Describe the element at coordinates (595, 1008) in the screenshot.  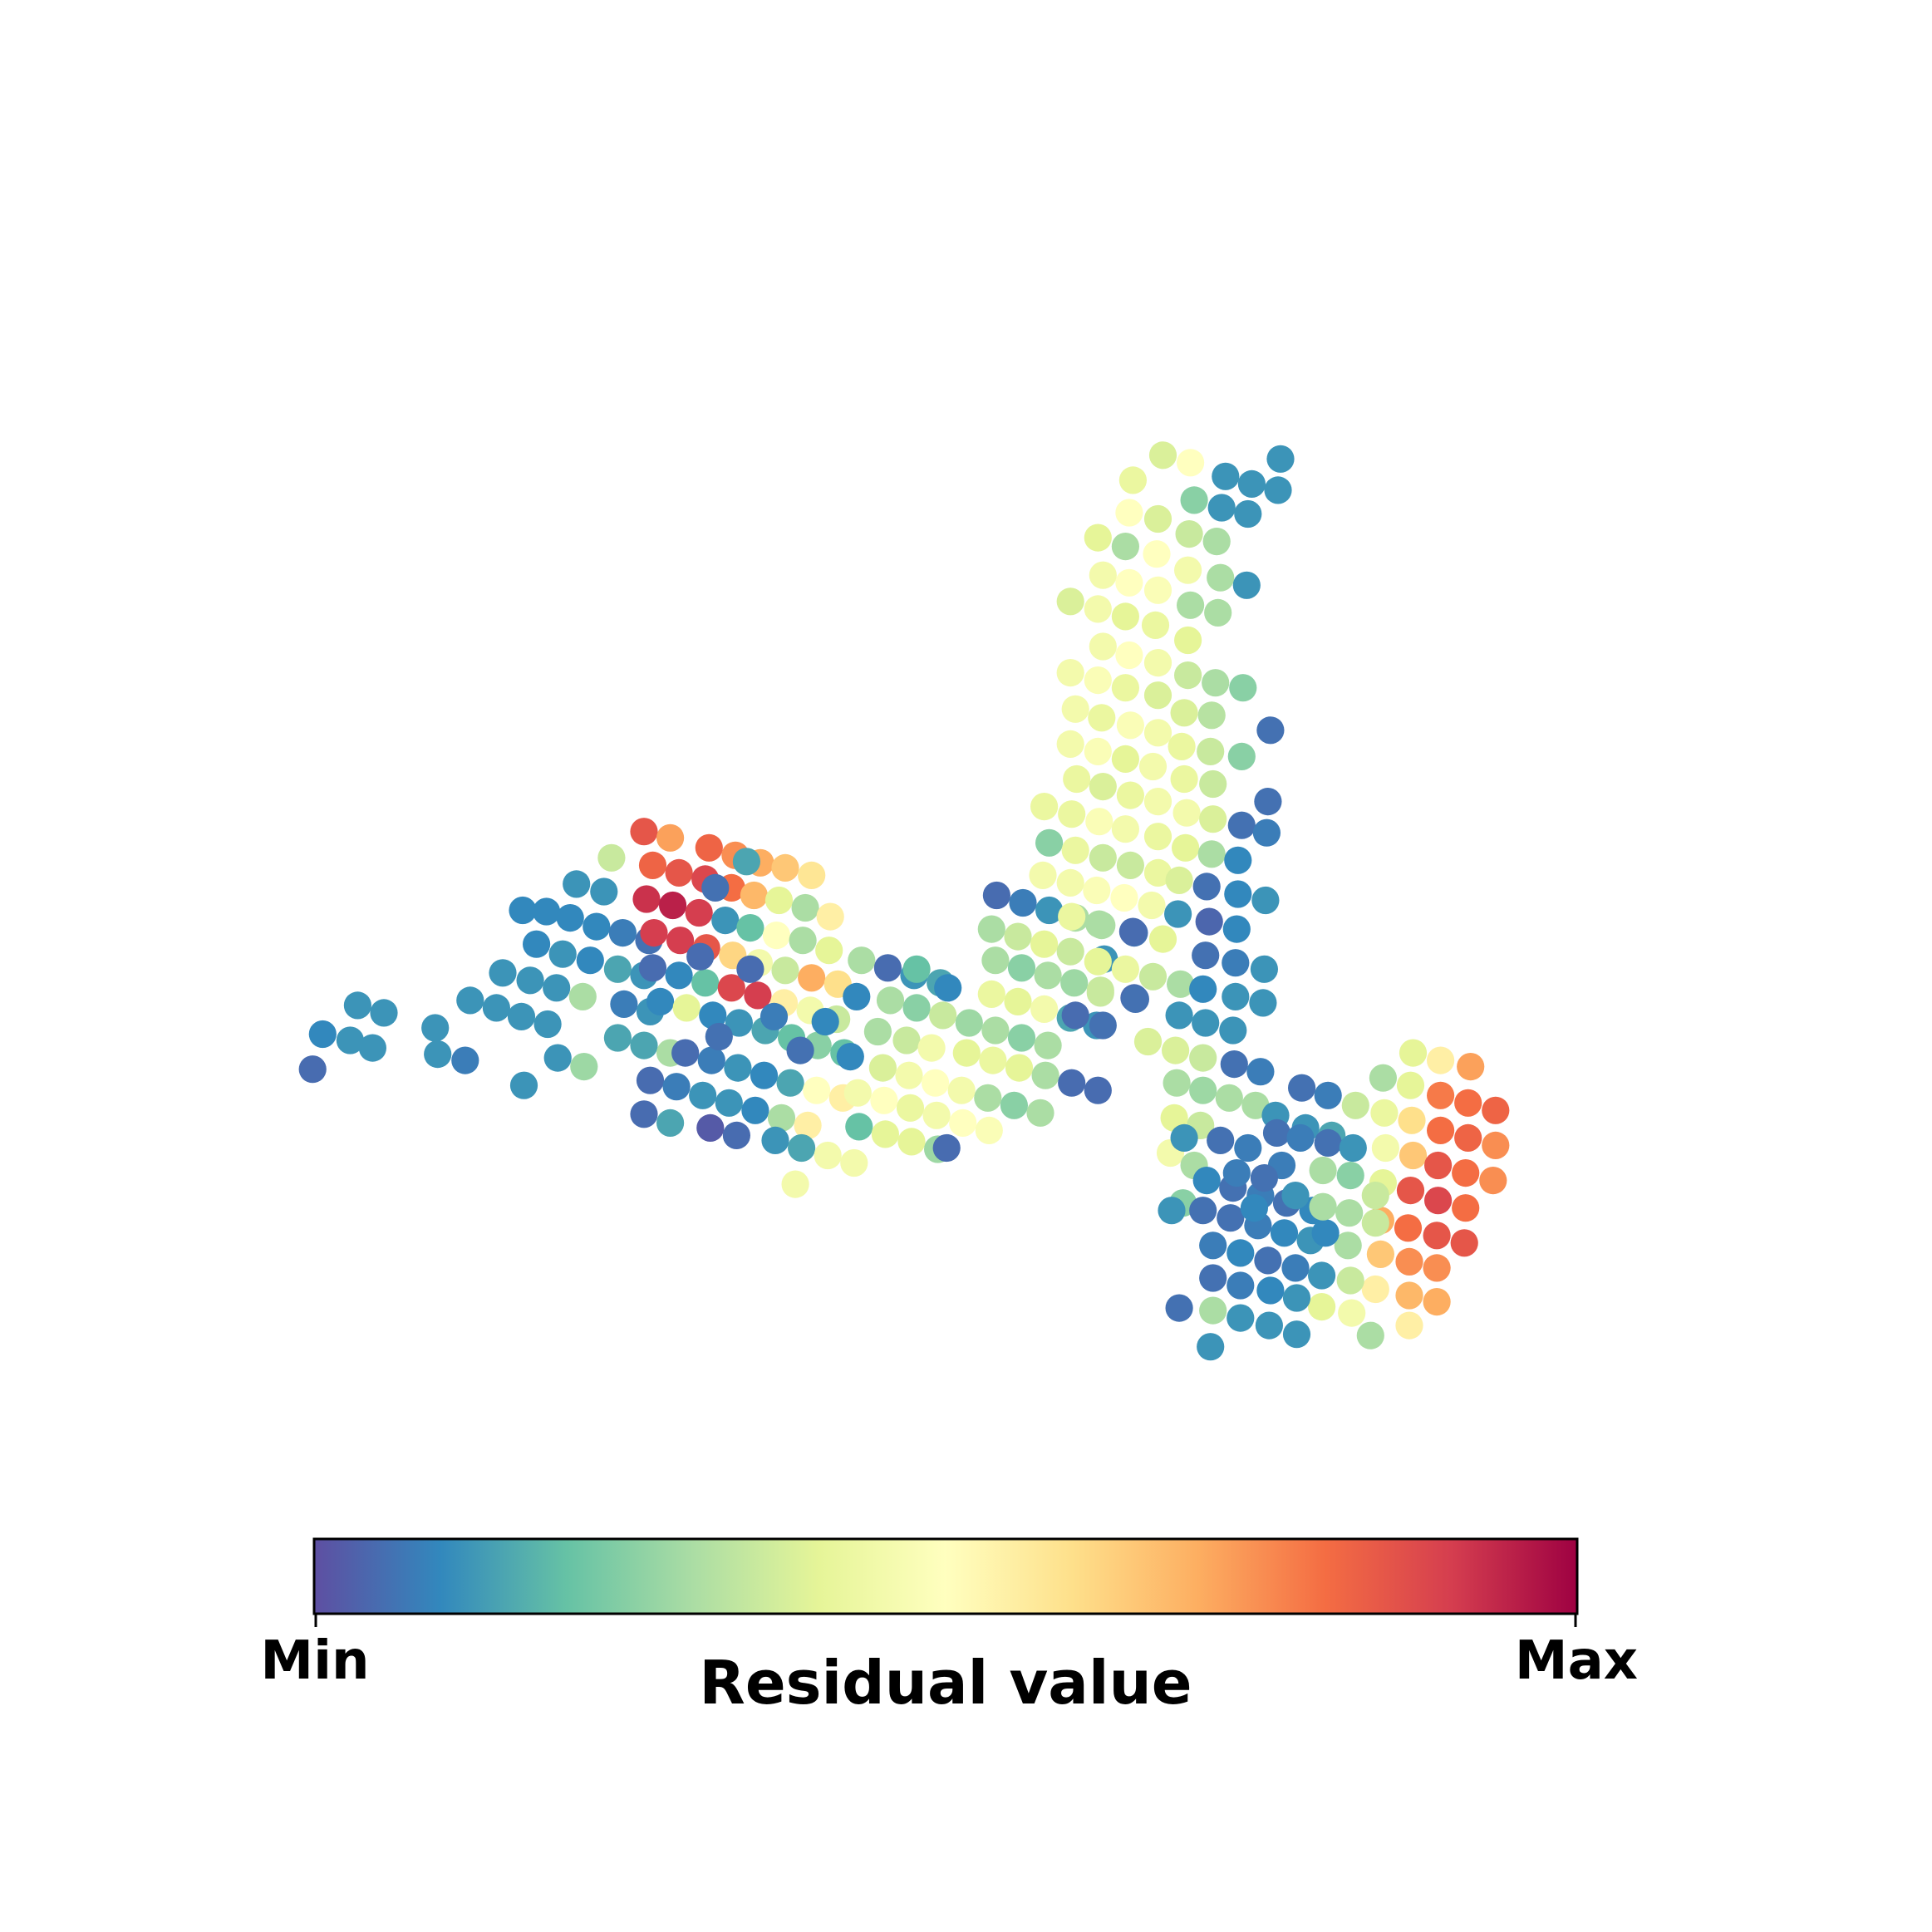
I see `series-left-cluster` at that location.